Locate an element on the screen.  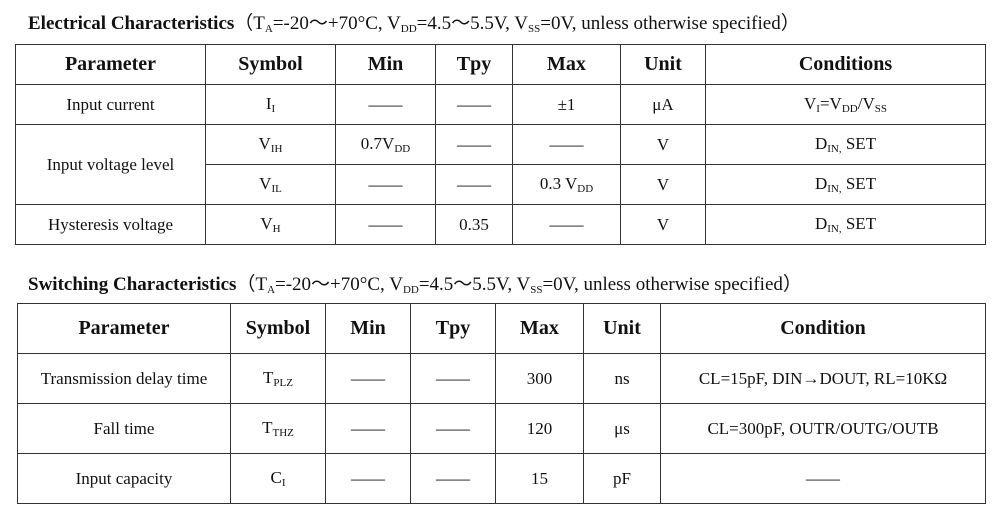
header-row: Parameter Symbol Min Tpy Max Unit Conditions is located at coordinates (500, 64).